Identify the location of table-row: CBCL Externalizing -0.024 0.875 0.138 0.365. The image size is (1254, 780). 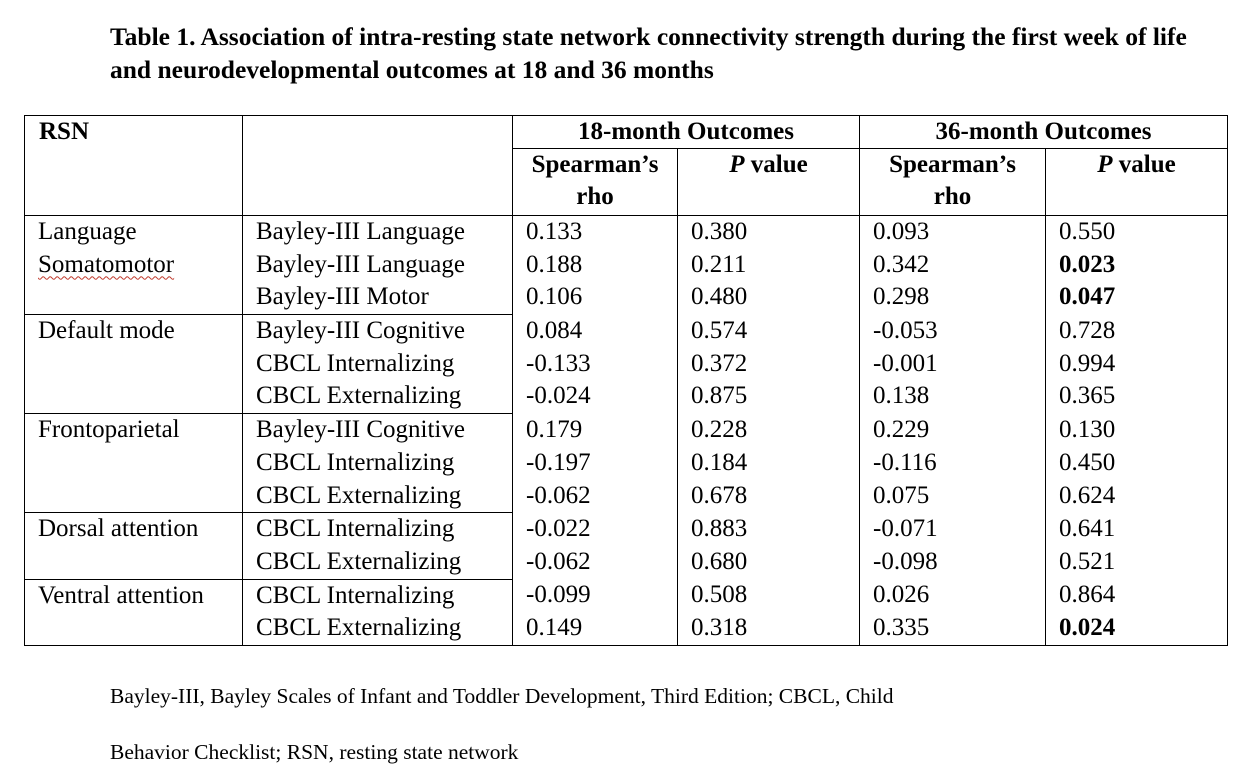
(626, 397).